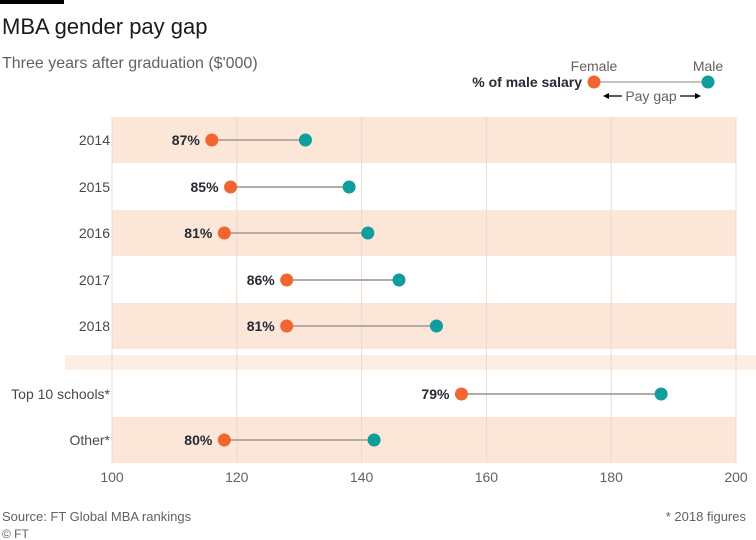 This screenshot has width=756, height=540. Describe the element at coordinates (205, 187) in the screenshot. I see `pct-label: 85%` at that location.